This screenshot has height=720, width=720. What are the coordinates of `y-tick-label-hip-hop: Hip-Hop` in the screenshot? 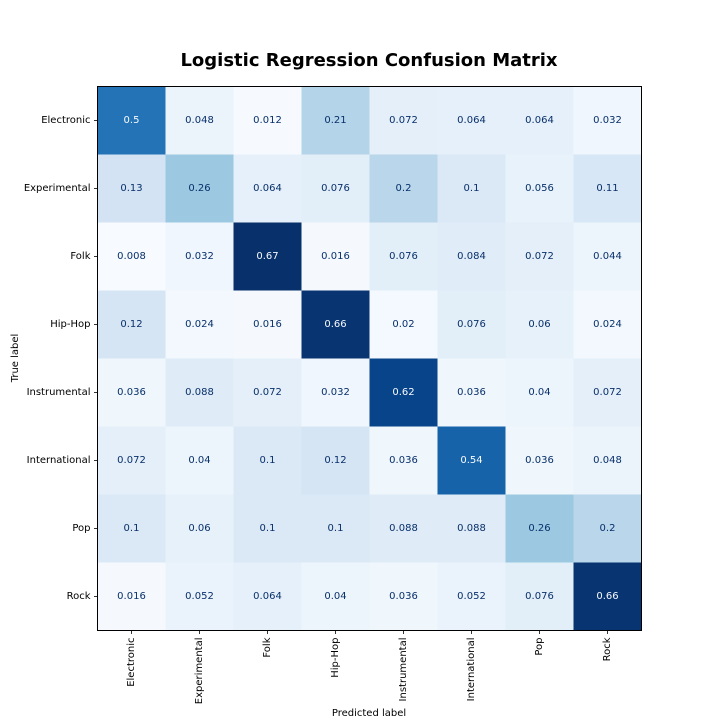 It's located at (70, 324).